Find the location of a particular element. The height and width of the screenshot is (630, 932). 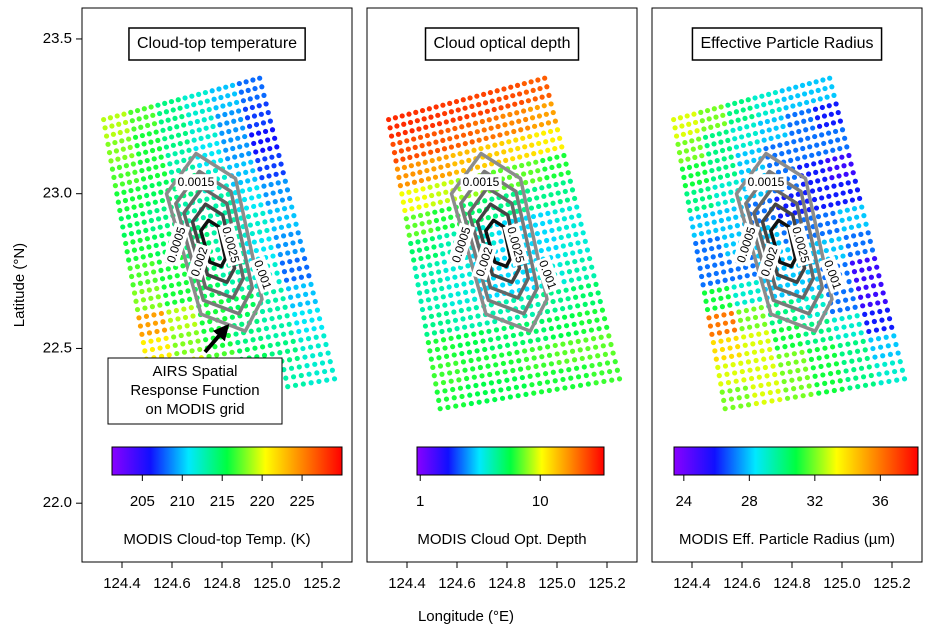

colorbar-tick-label: 32 is located at coordinates (814, 501).